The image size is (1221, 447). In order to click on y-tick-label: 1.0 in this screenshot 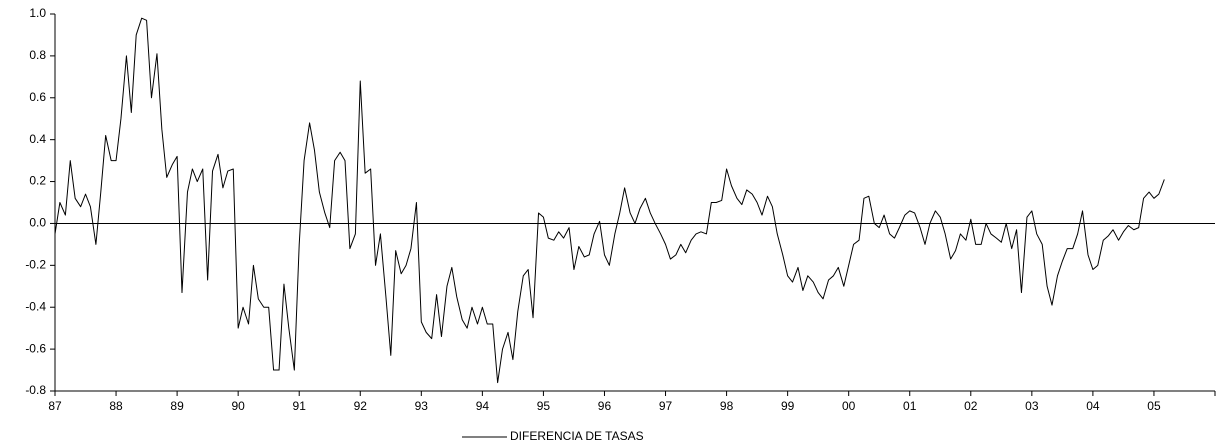, I will do `click(37, 13)`.